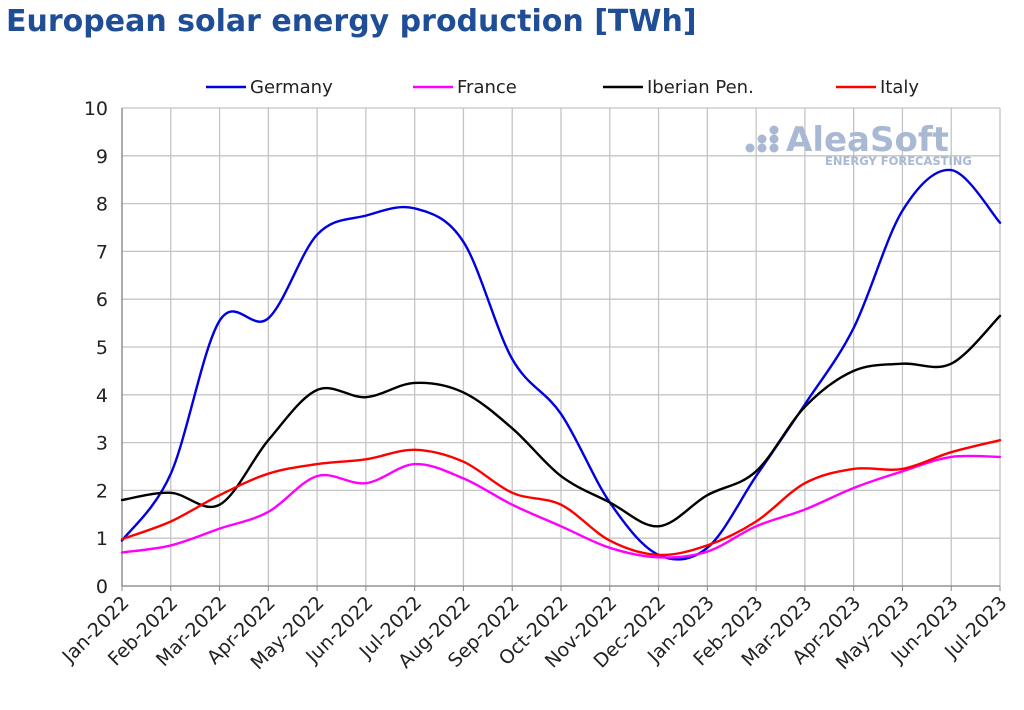 The width and height of the screenshot is (1024, 710). Describe the element at coordinates (102, 444) in the screenshot. I see `y-tick-label: 3` at that location.